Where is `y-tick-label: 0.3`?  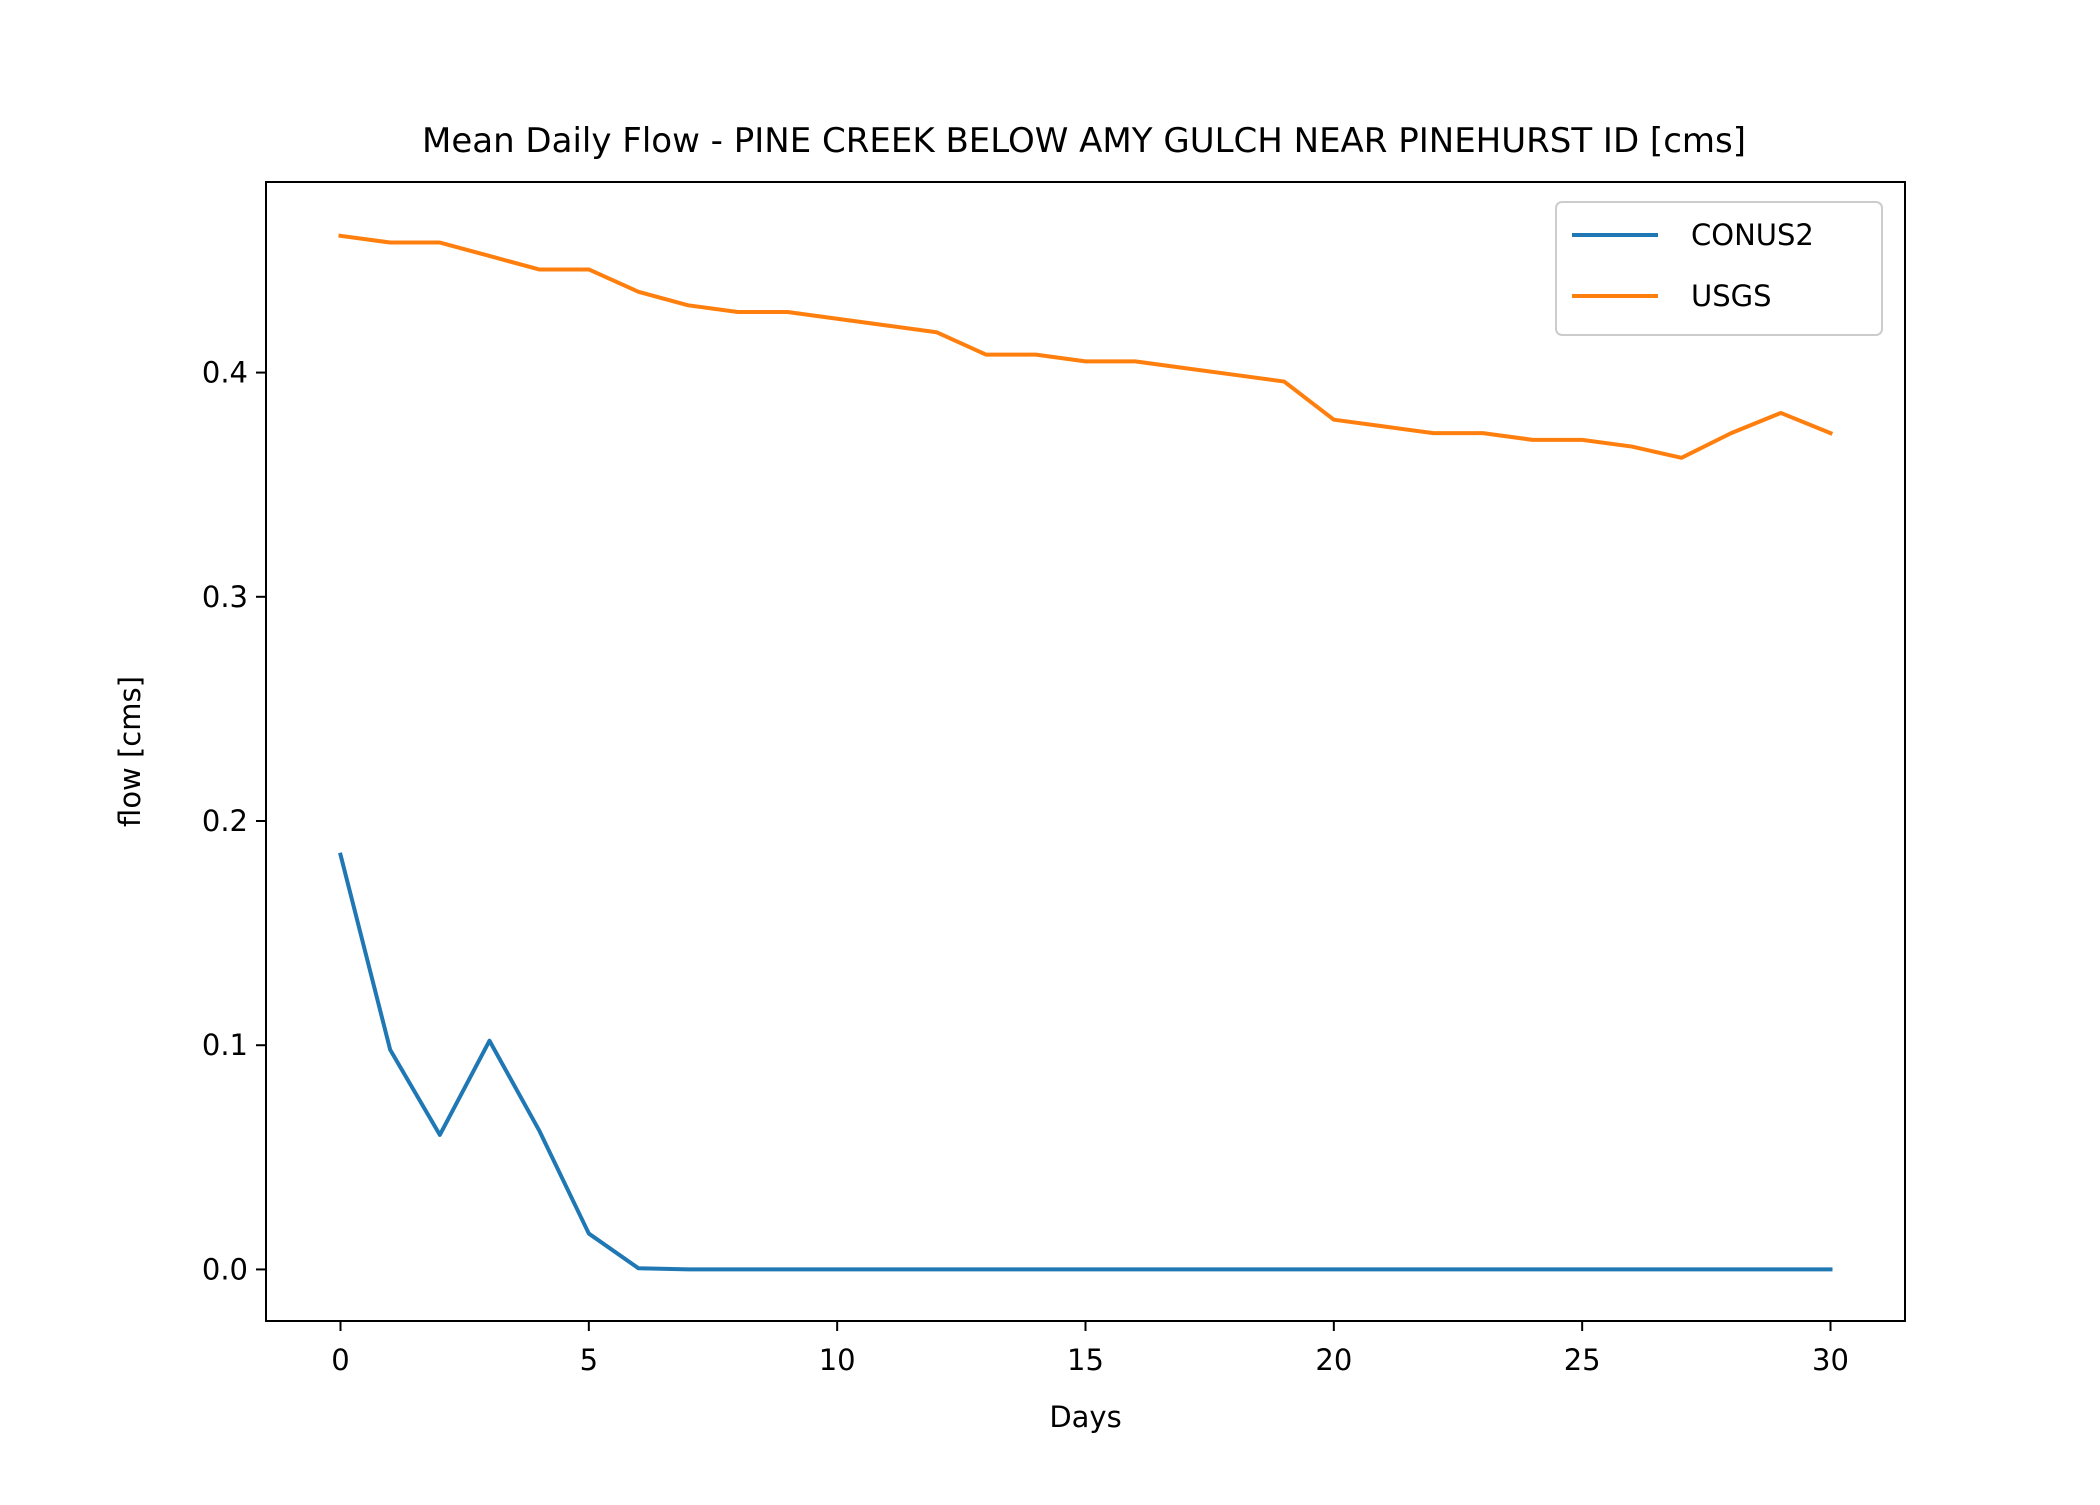
y-tick-label: 0.3 is located at coordinates (225, 597).